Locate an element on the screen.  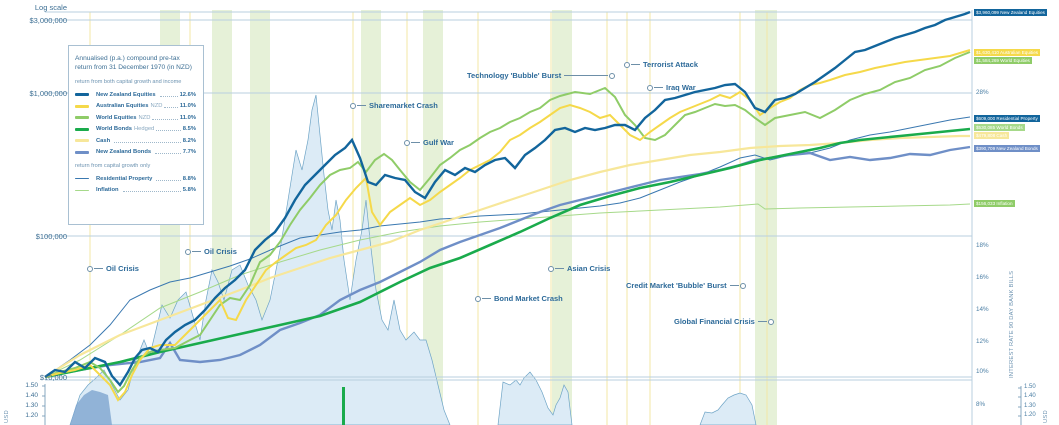
rate-tick-8: 8% is located at coordinates (981, 404).